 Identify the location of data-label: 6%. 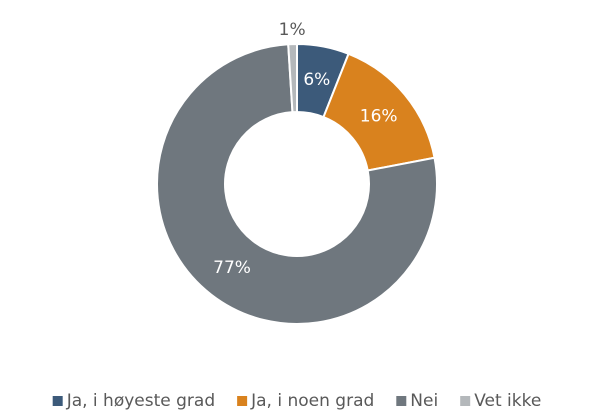
(316, 80).